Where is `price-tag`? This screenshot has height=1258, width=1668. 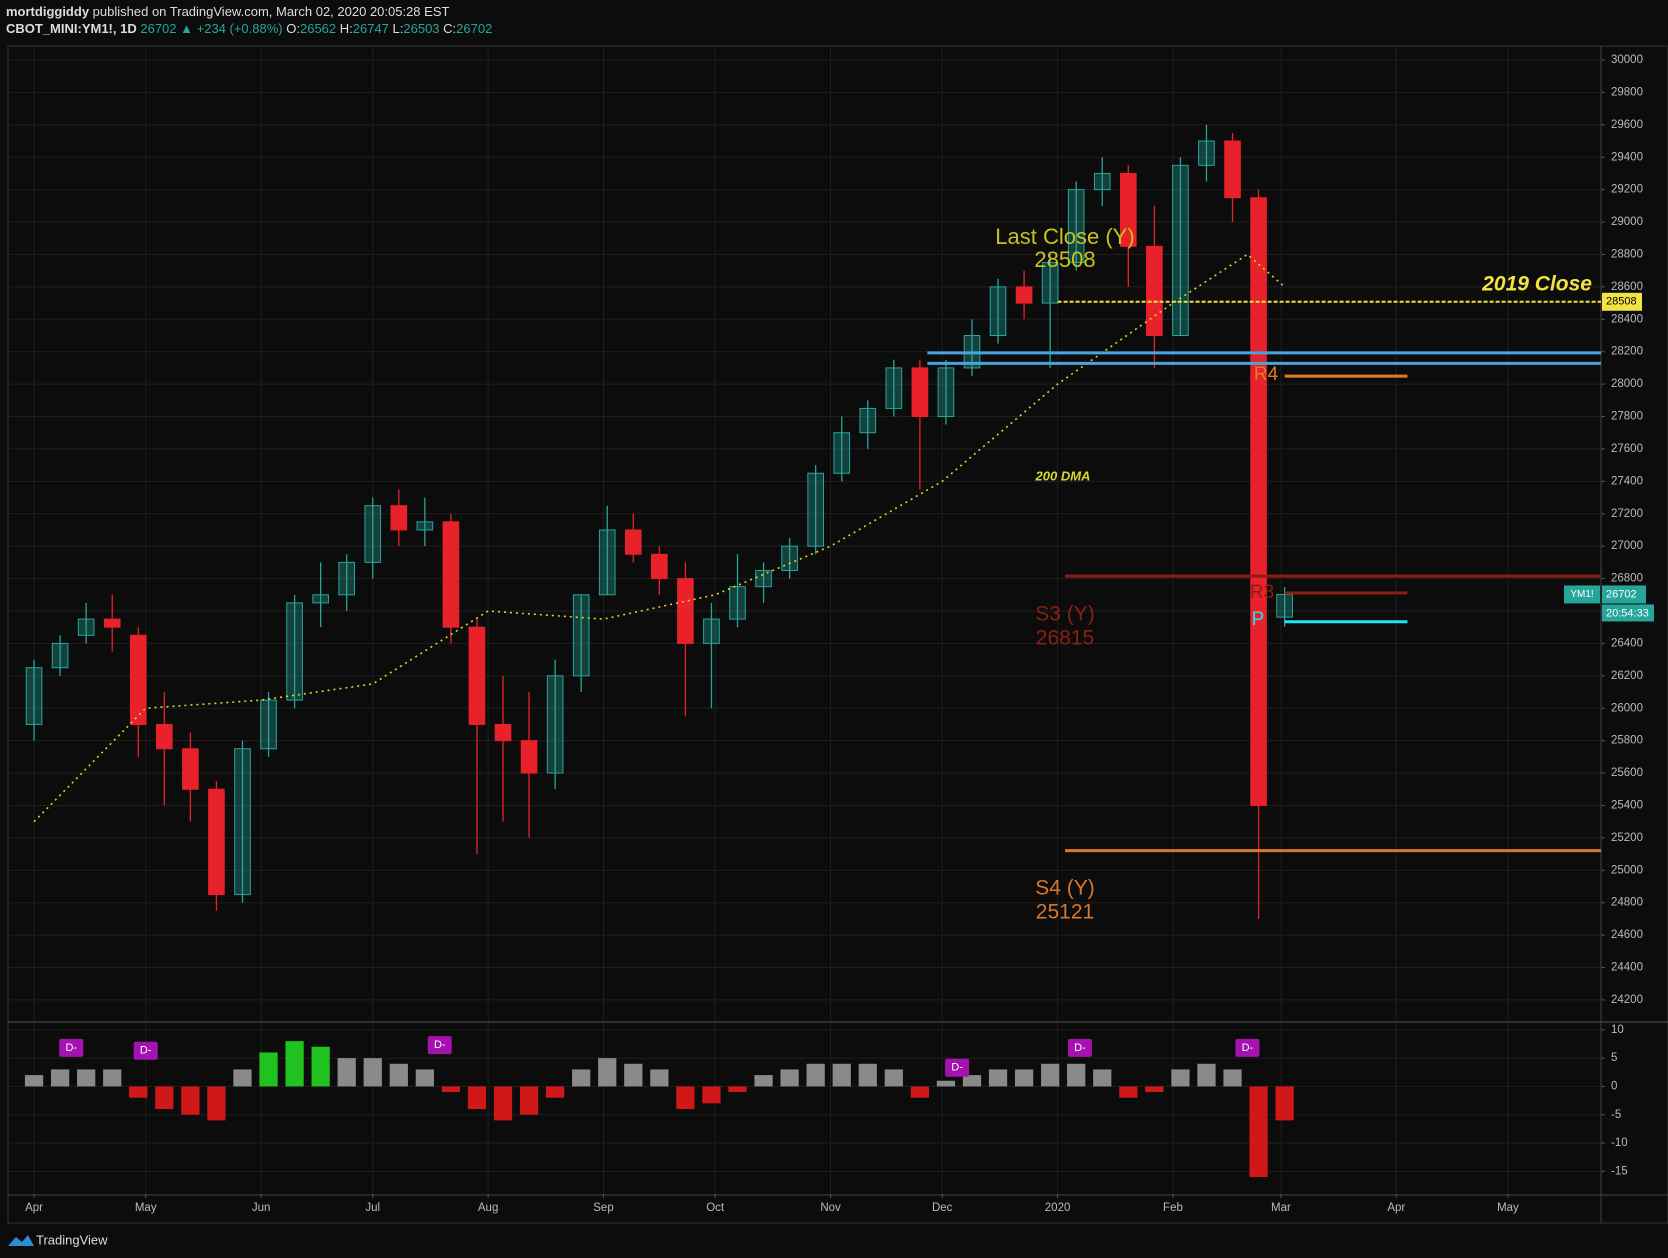
price-tag is located at coordinates (1624, 594).